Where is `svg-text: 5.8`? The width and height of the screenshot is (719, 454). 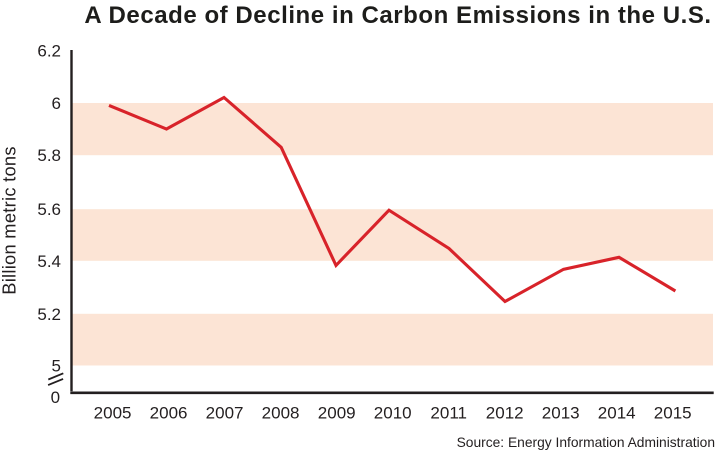 svg-text: 5.8 is located at coordinates (49, 155).